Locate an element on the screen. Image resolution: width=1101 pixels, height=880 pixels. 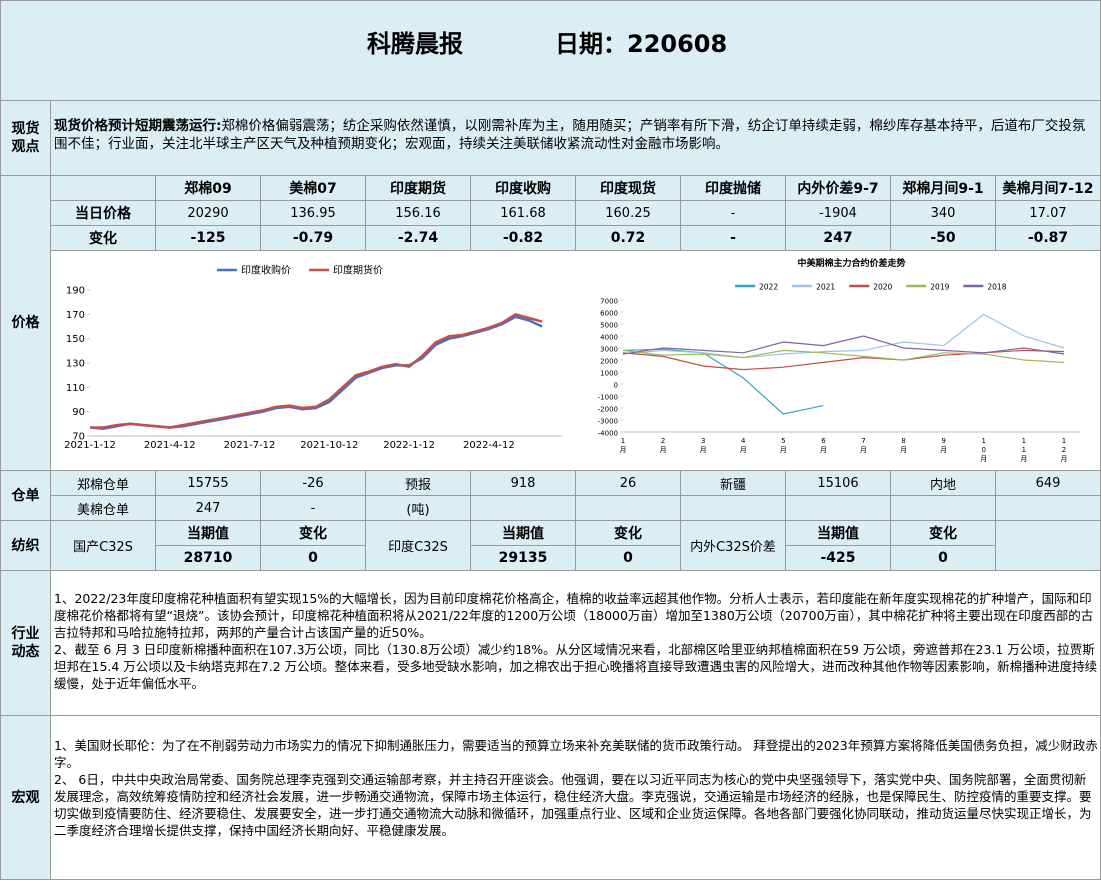
row-label: 变化 is located at coordinates (103, 238).